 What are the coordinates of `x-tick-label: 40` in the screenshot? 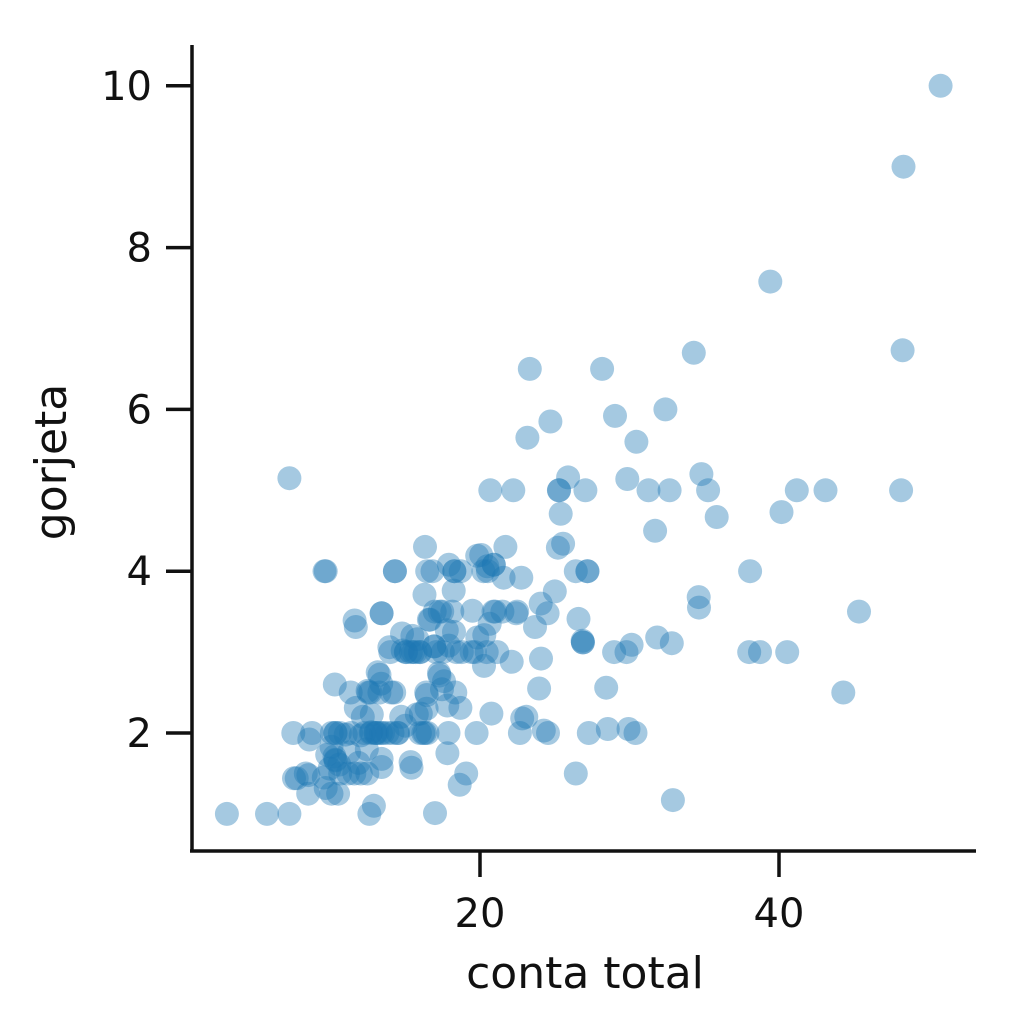 It's located at (779, 914).